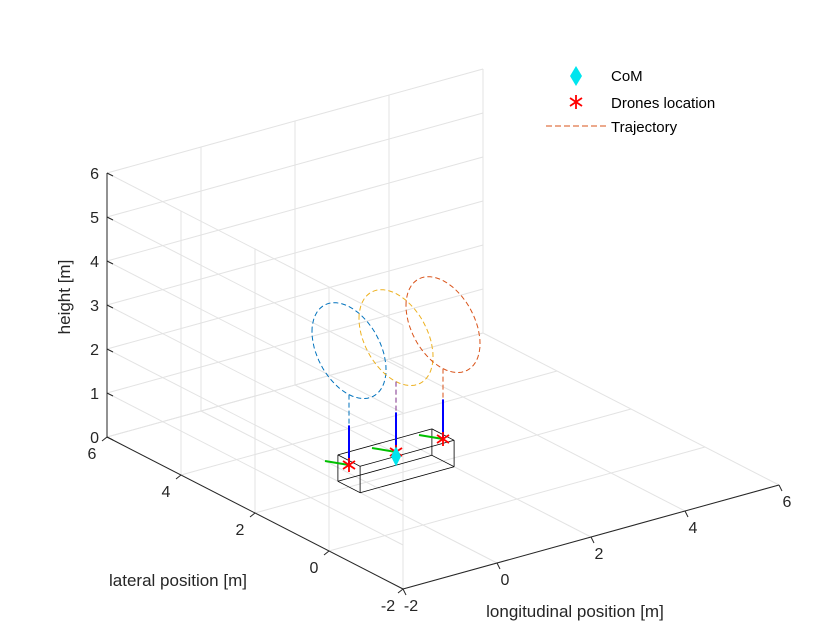 The image size is (840, 630). Describe the element at coordinates (396, 456) in the screenshot. I see `com-marker` at that location.